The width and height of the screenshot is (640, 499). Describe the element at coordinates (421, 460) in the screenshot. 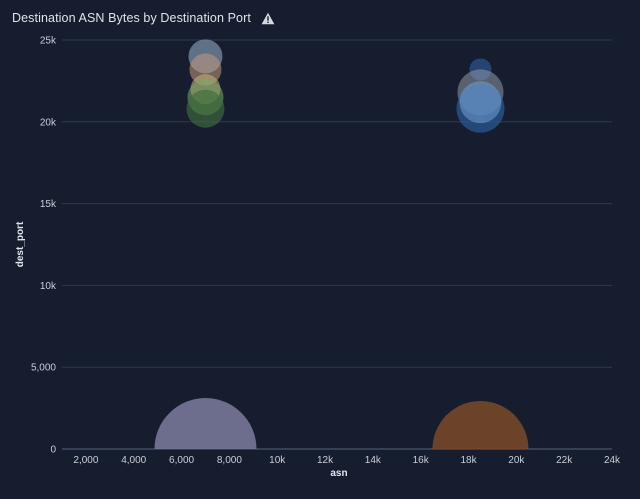

I see `x-tick-label: 16k` at that location.